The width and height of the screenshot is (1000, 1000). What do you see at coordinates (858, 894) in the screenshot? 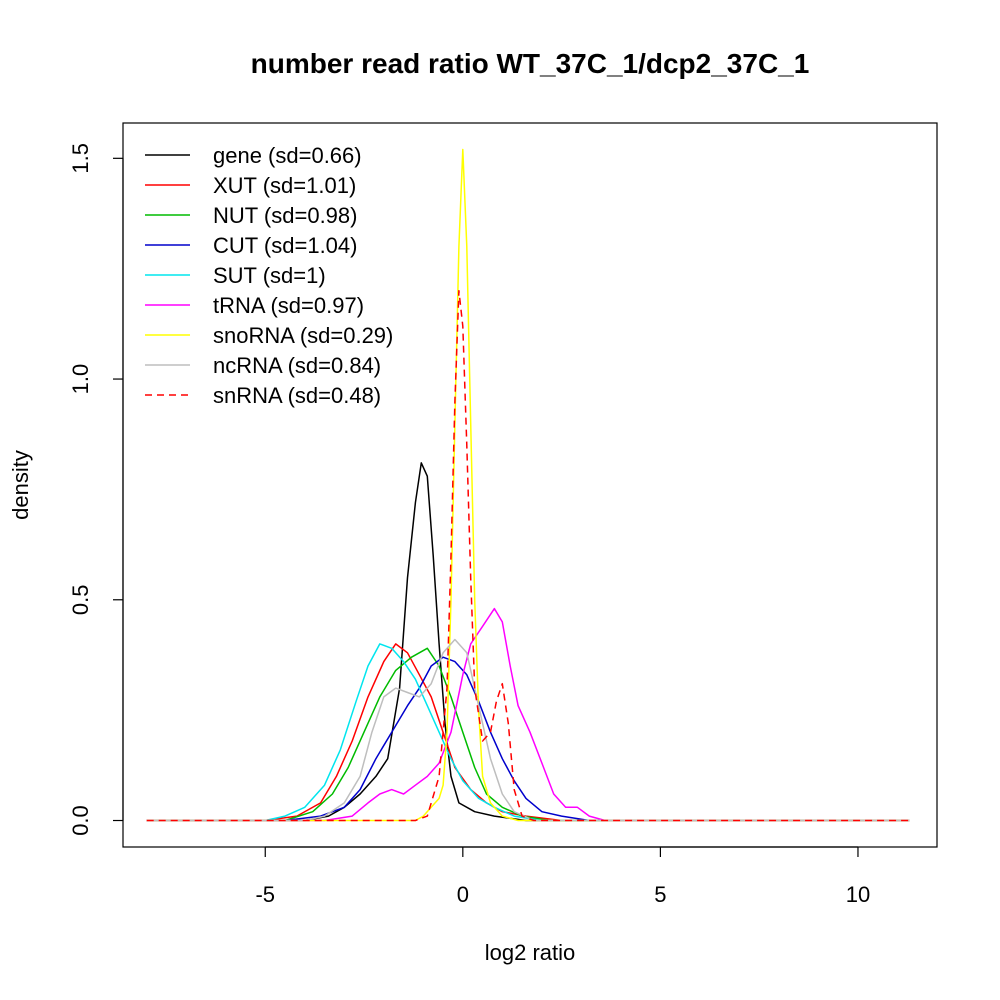
I see `x-tick-label: 10` at bounding box center [858, 894].